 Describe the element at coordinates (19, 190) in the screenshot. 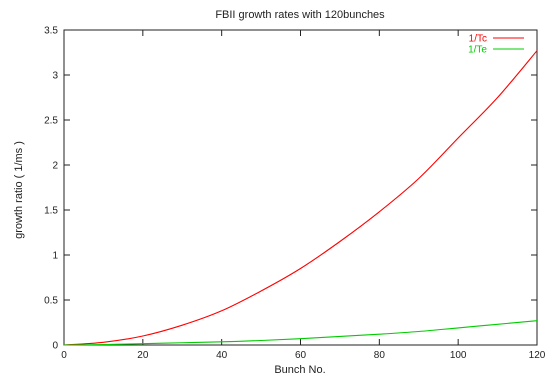

I see `y-axis-label: growth ratio ( 1/ms )` at that location.